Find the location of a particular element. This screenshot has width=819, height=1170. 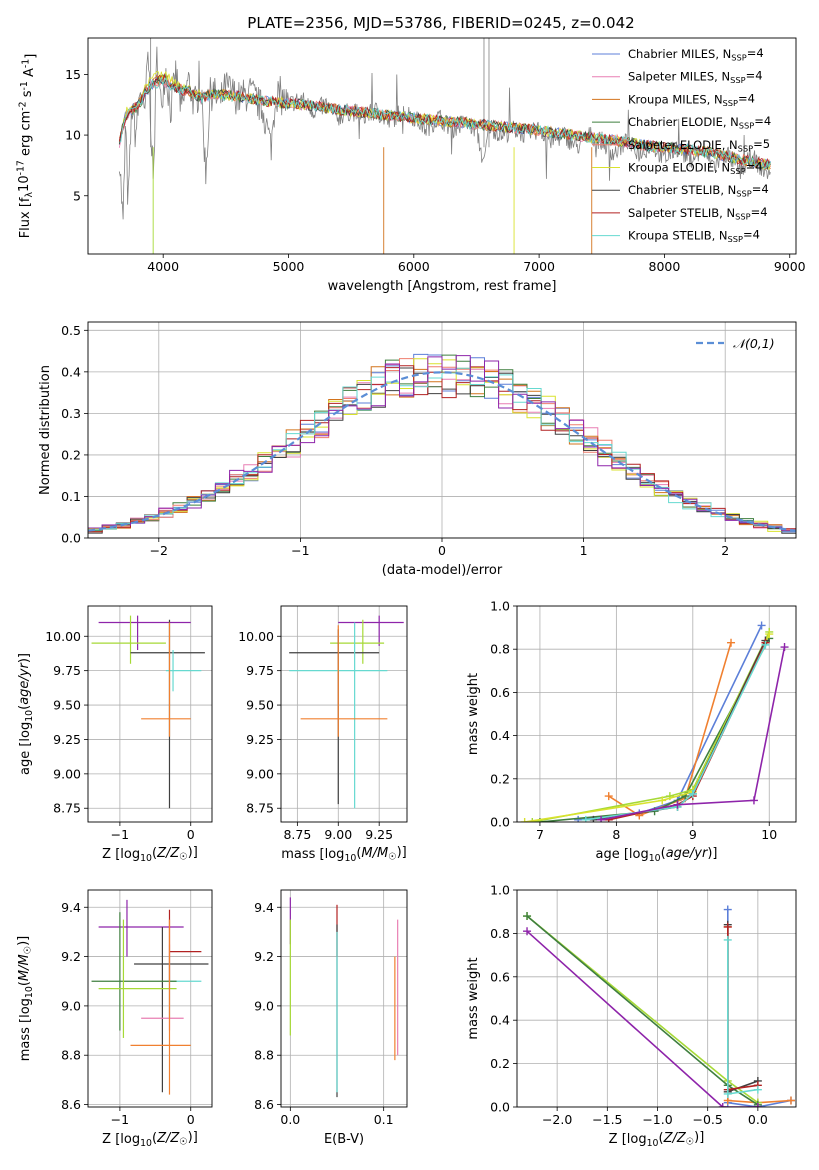

y-tick-label: 9.75 is located at coordinates (67, 670).